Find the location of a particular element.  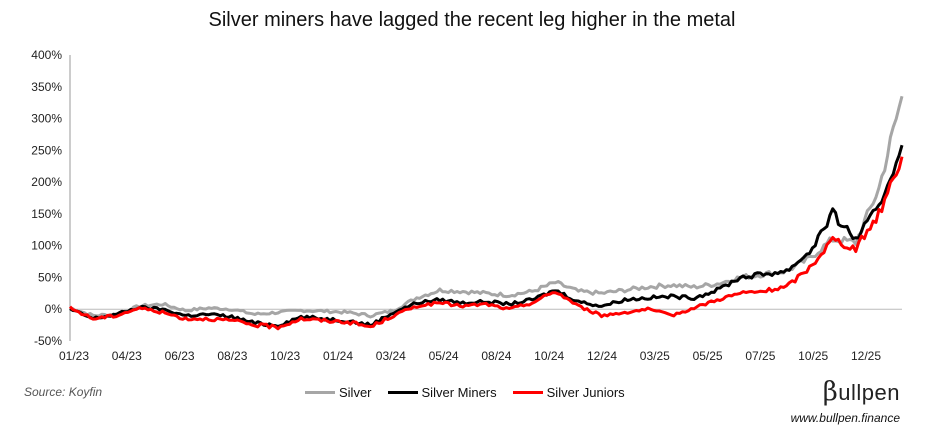

x-tick-label: 10/23 is located at coordinates (285, 356).